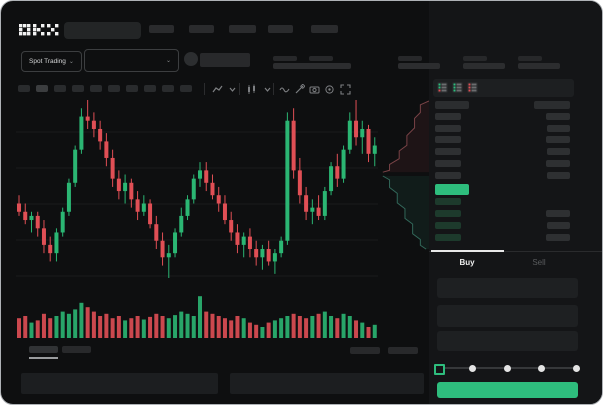  Describe the element at coordinates (467, 251) in the screenshot. I see `active-tab-underline` at that location.